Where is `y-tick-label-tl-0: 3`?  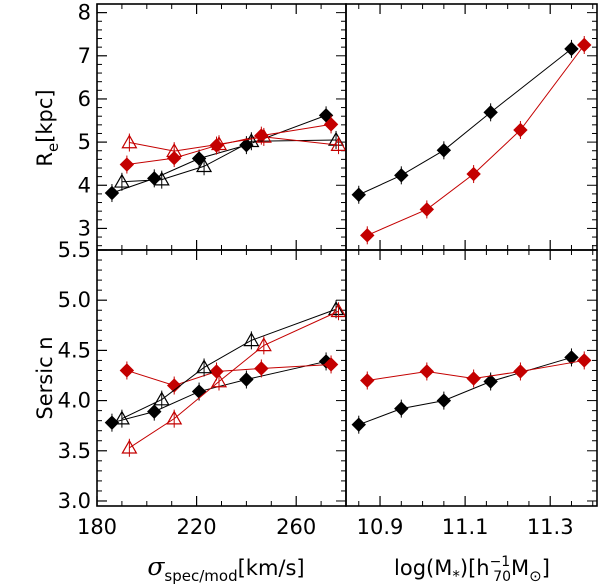 y-tick-label-tl-0: 3 is located at coordinates (84, 228).